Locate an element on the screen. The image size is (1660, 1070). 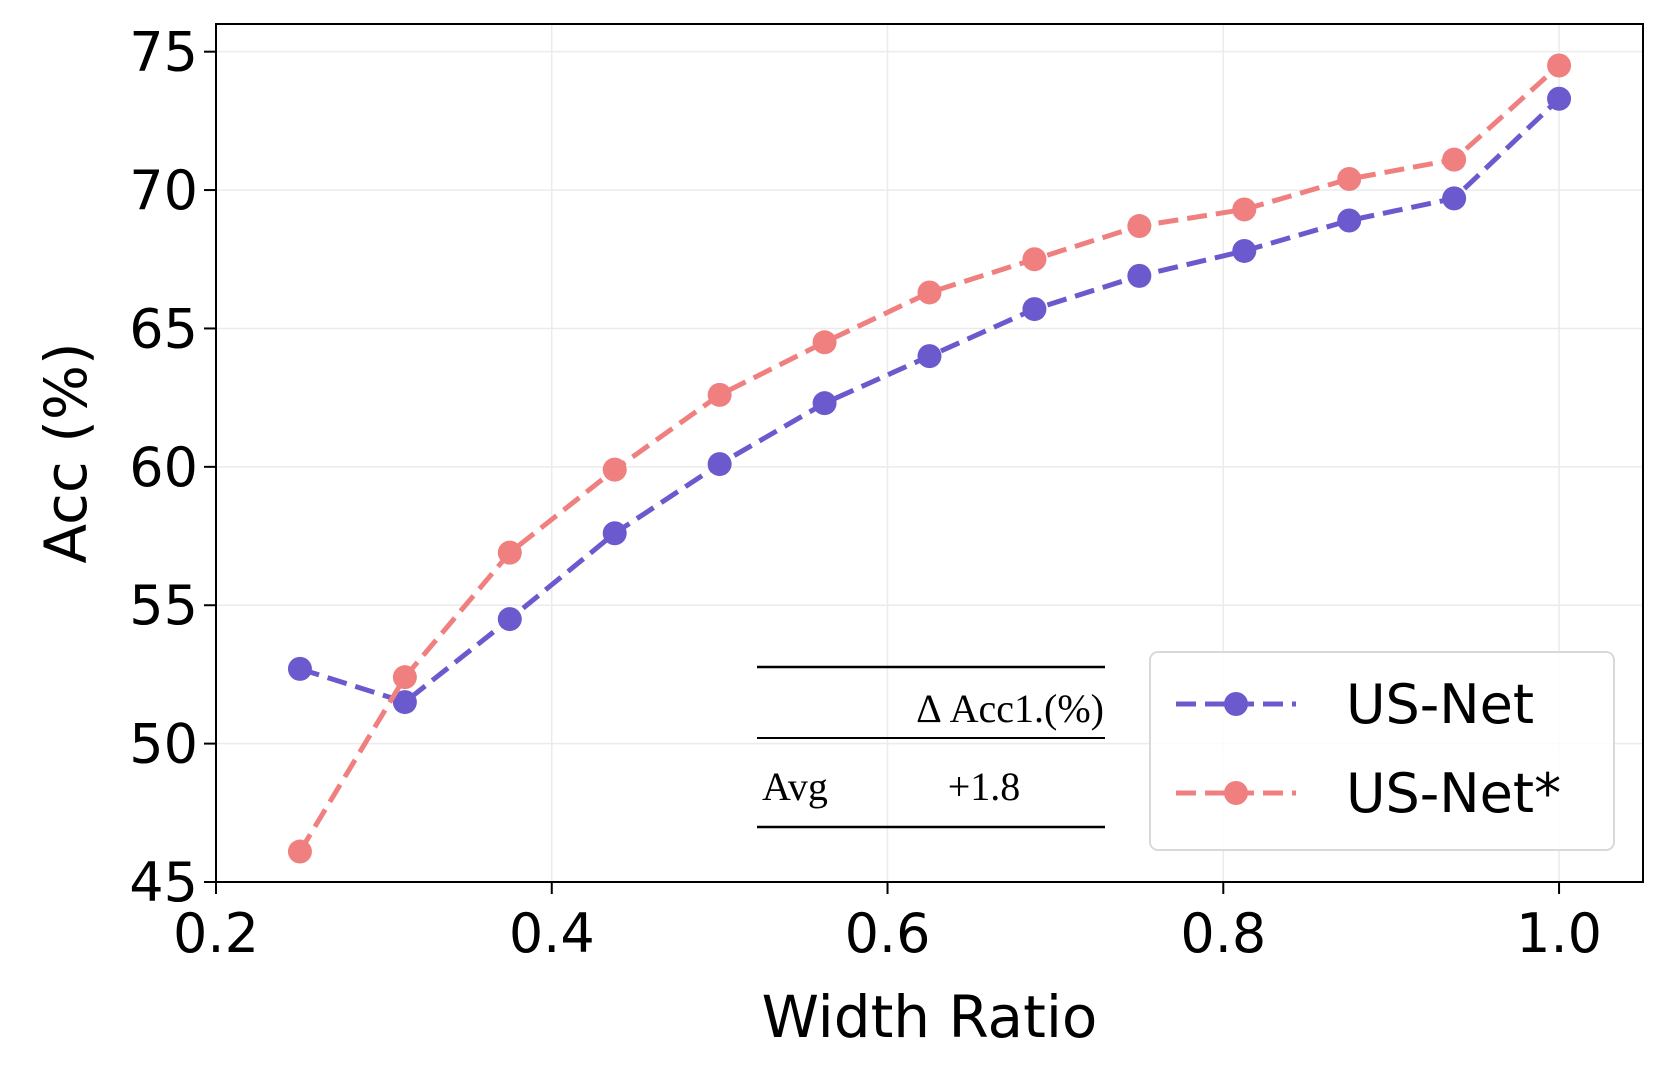
x-axis: 0.2 0.4 0.6 0.8 1.0 is located at coordinates (887, 923).